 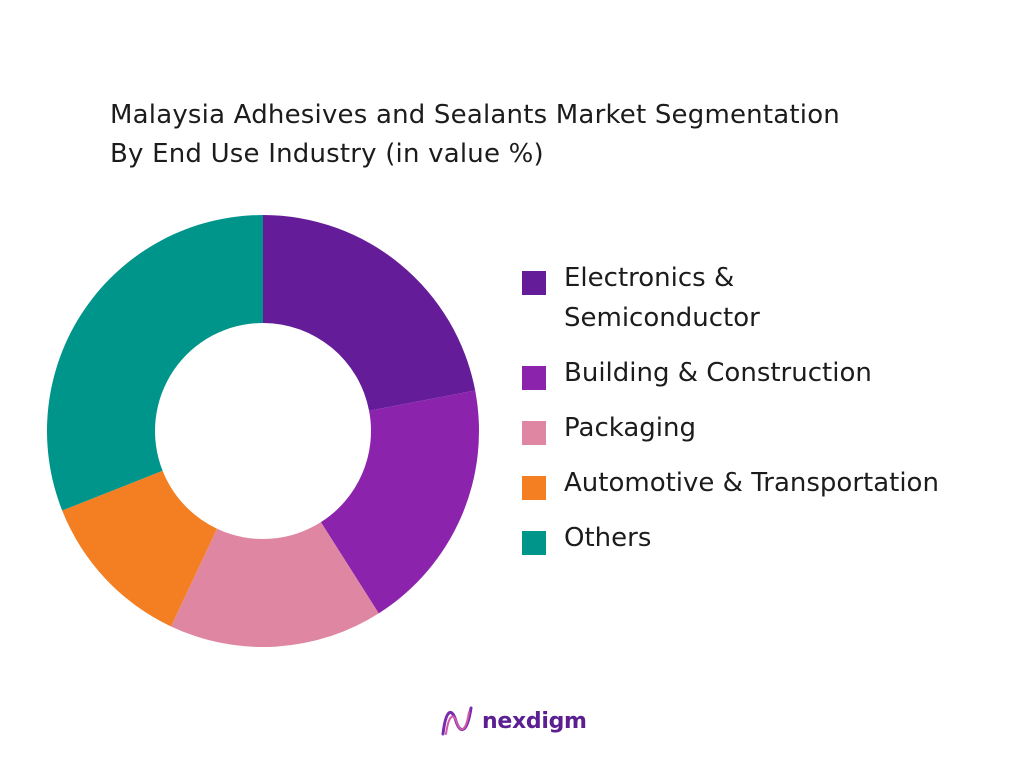 I want to click on legend-label: Electronics & Semiconductor, so click(x=662, y=298).